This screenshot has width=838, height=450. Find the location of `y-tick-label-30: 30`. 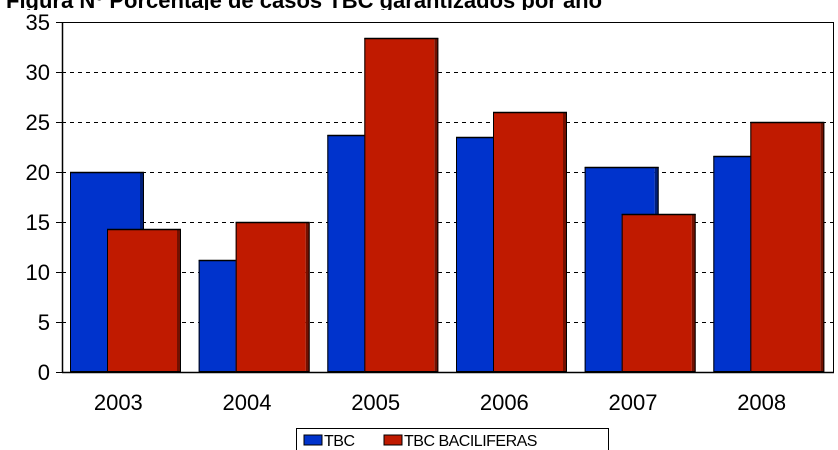

y-tick-label-30: 30 is located at coordinates (38, 72).